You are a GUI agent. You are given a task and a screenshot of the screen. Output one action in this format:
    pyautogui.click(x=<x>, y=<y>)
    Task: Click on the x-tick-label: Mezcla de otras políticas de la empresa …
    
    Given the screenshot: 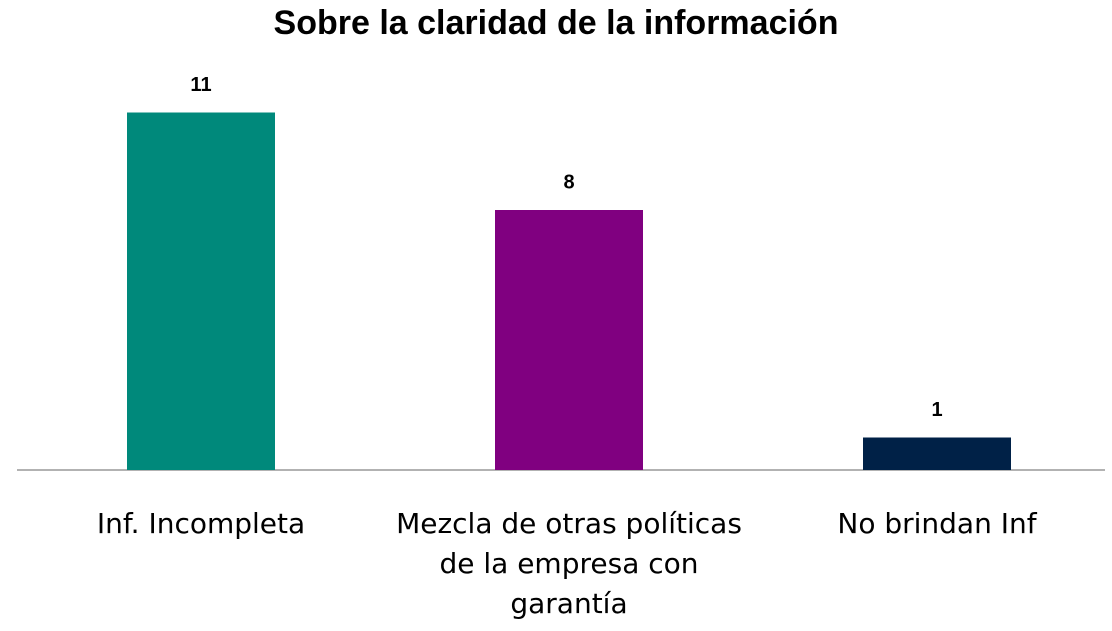 What is the action you would take?
    pyautogui.click(x=569, y=563)
    